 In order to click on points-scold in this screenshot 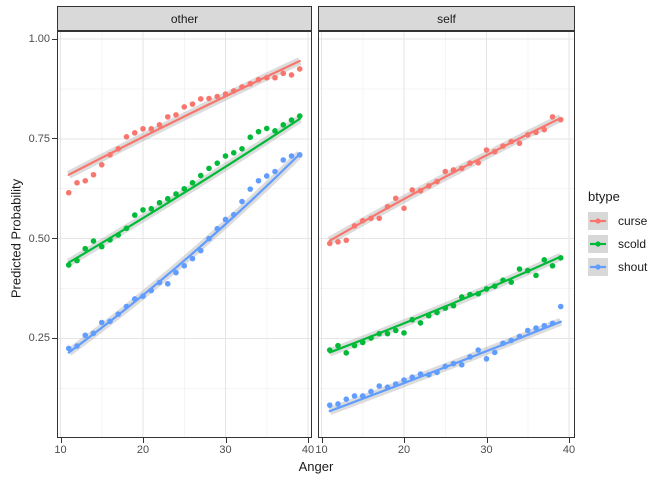, I will do `click(445, 305)`.